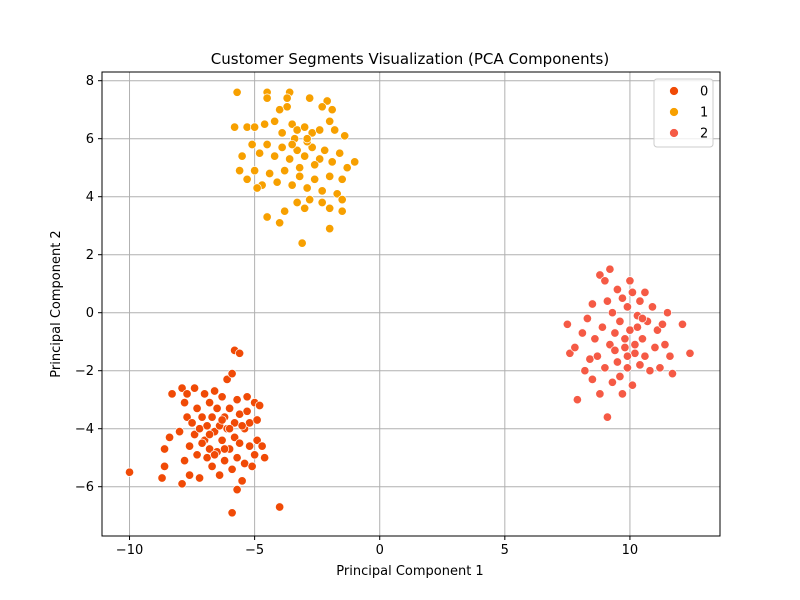  Describe the element at coordinates (704, 134) in the screenshot. I see `legend-label-2: 2` at that location.